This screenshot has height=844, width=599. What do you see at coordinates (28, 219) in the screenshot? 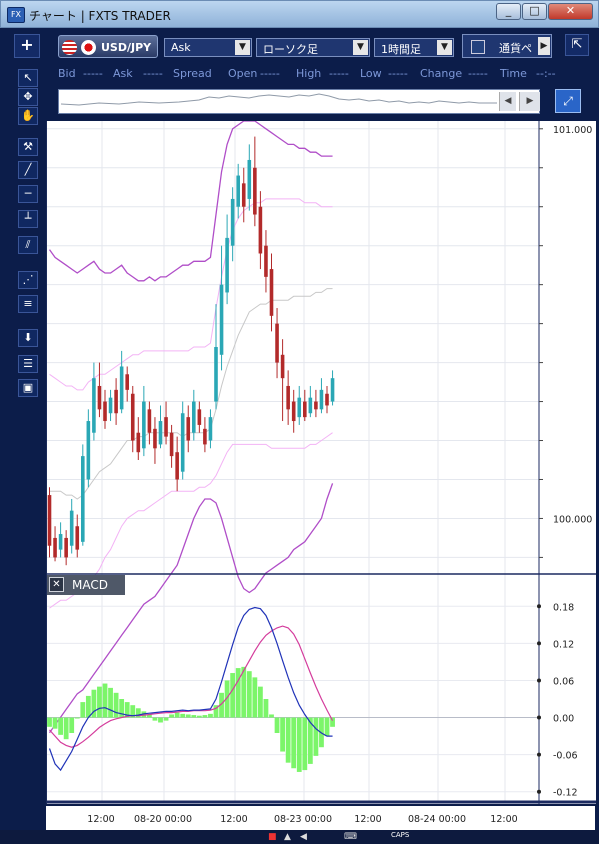
I see `vertical-line-icon: ┴` at bounding box center [28, 219].